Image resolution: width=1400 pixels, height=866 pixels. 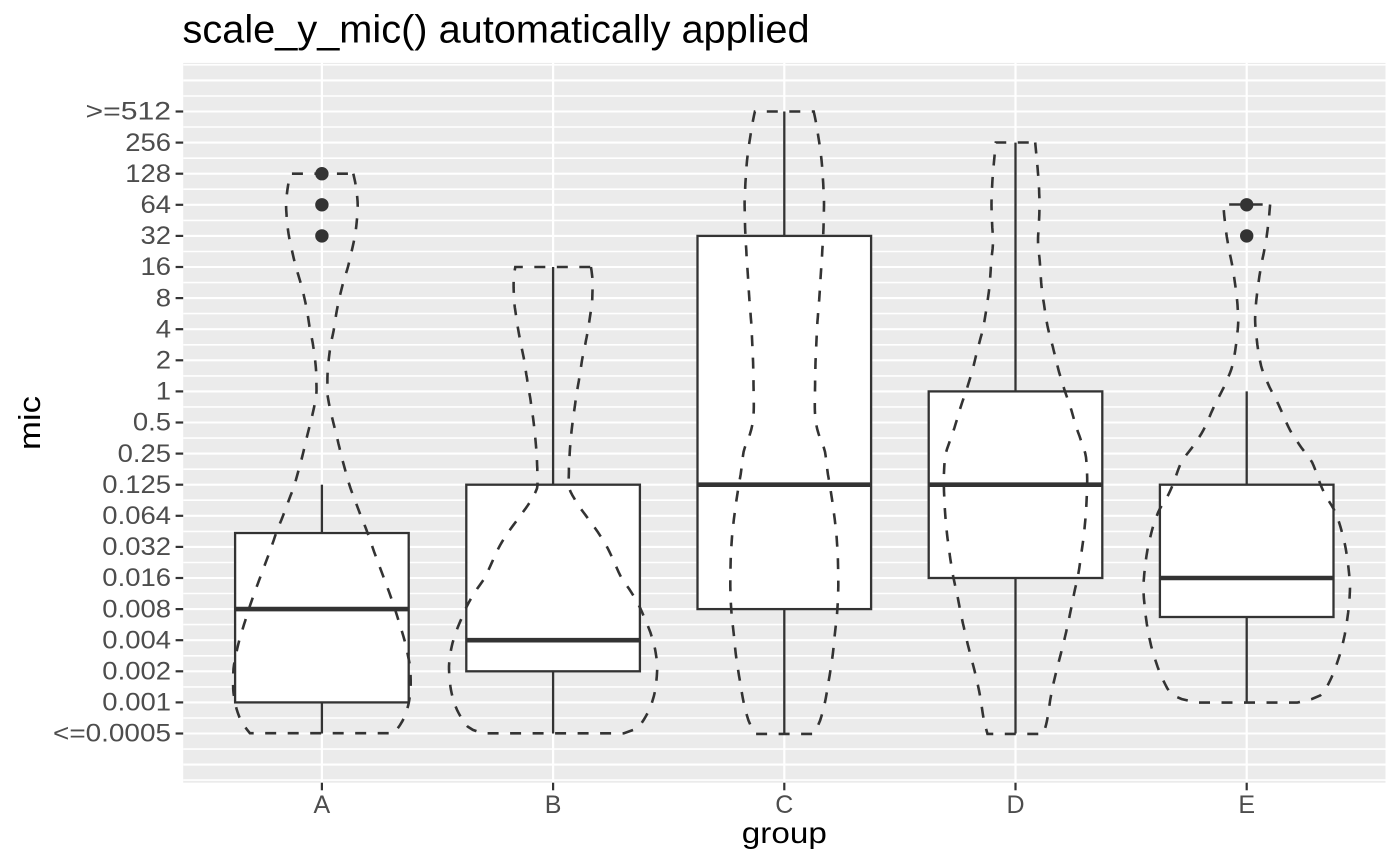 What do you see at coordinates (29, 423) in the screenshot?
I see `svg-text: mic` at bounding box center [29, 423].